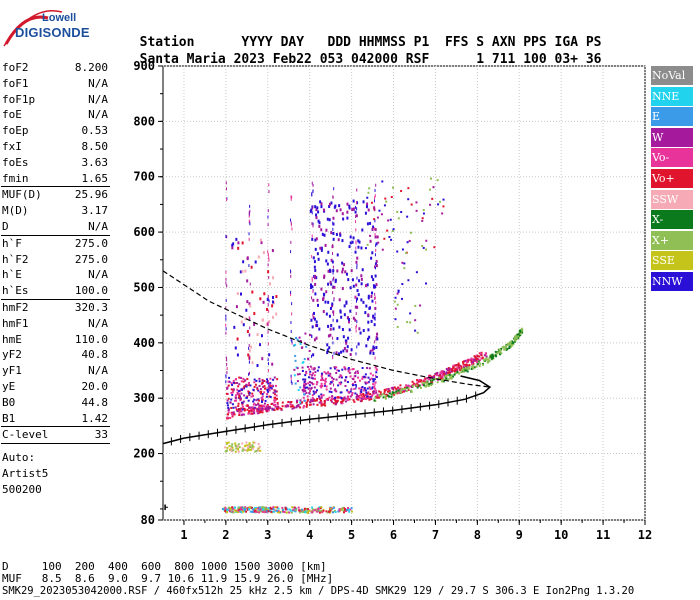  What do you see at coordinates (55, 427) in the screenshot?
I see `divider` at bounding box center [55, 427].